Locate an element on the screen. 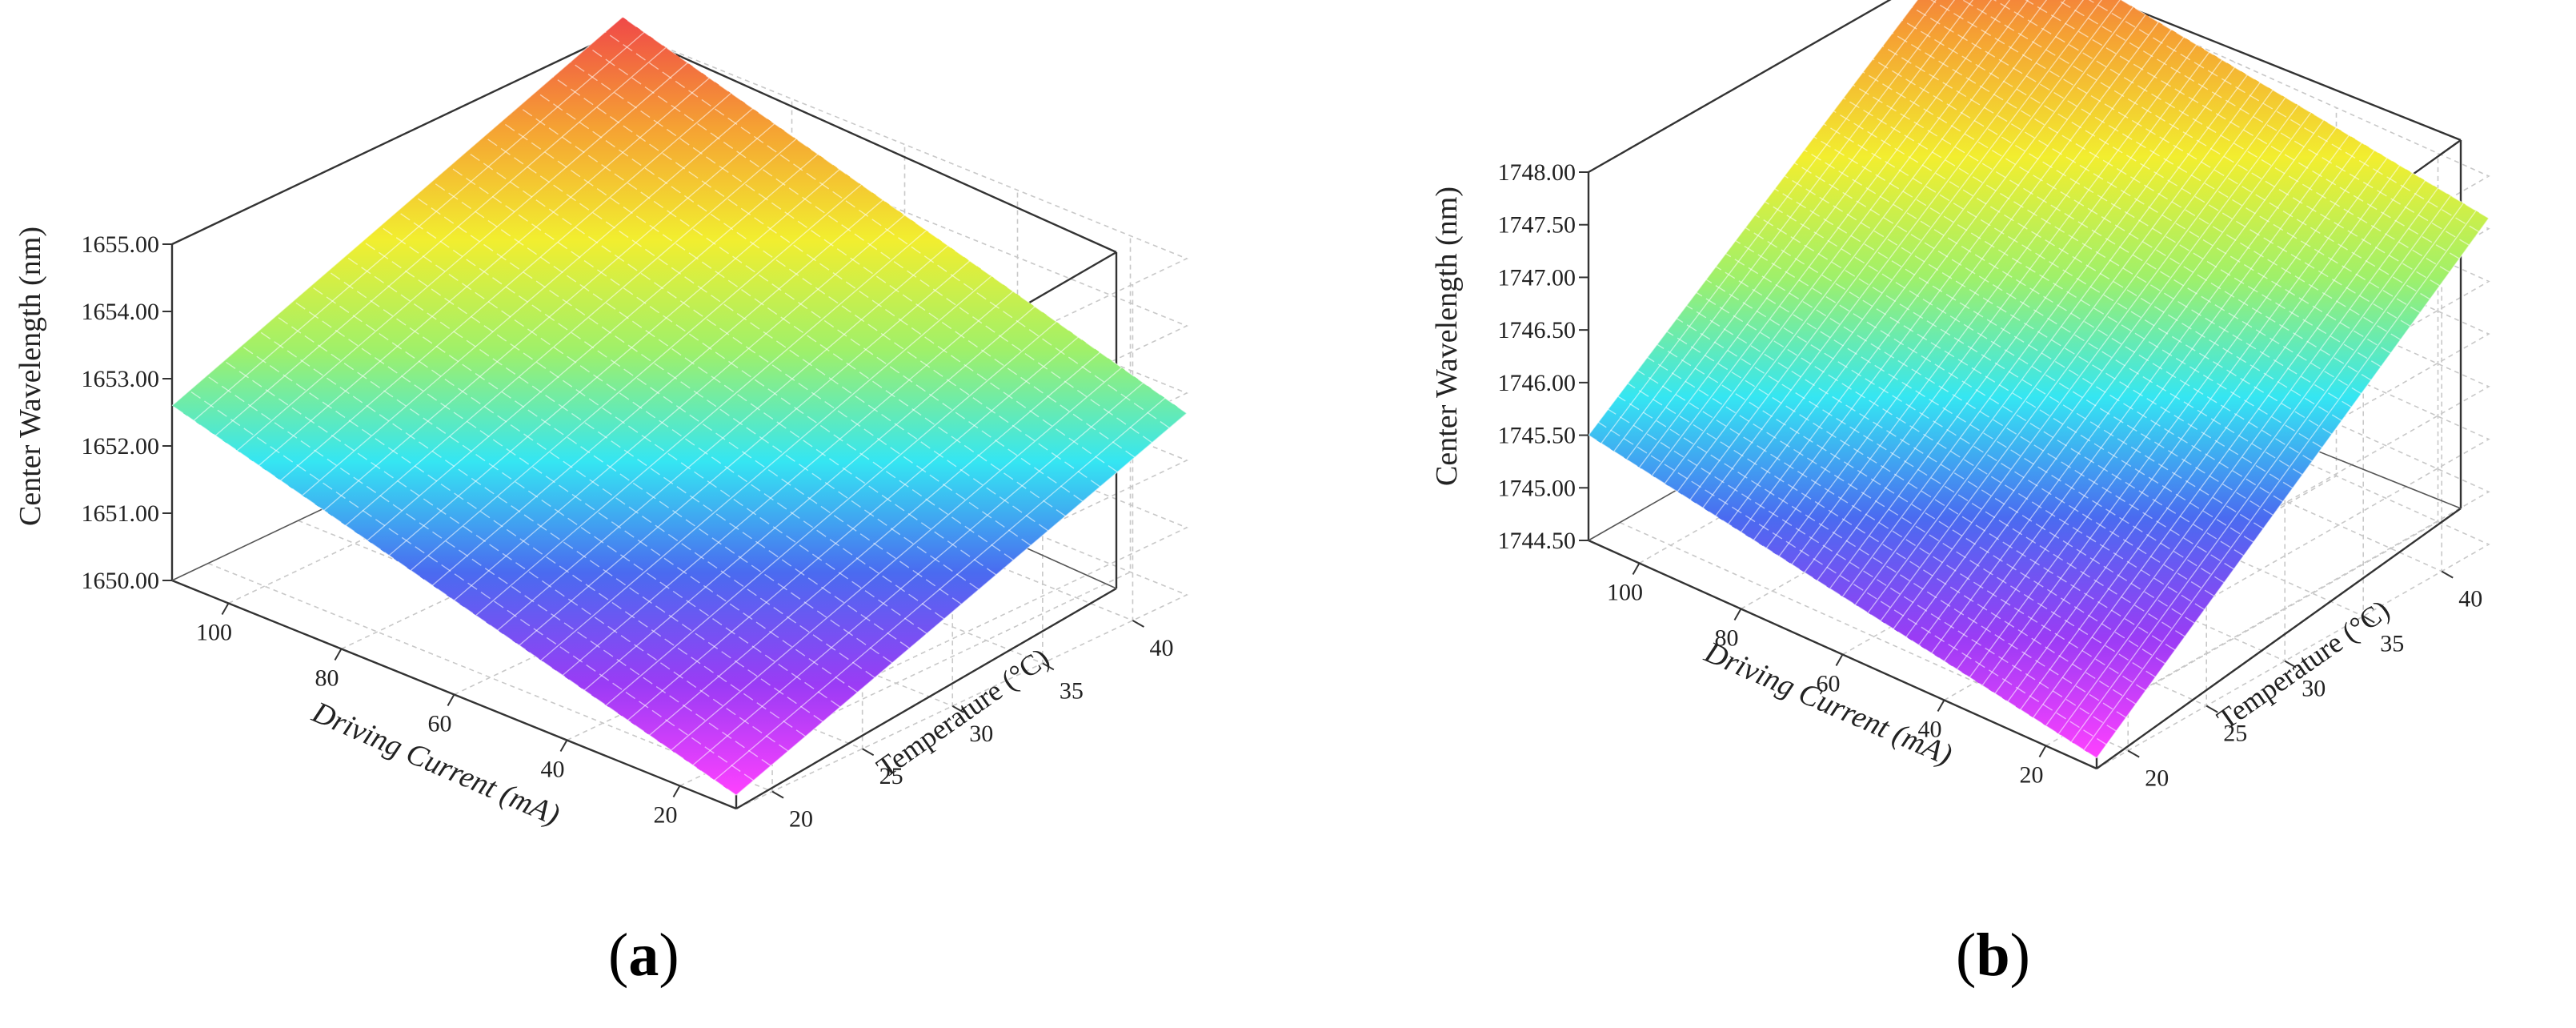 Image resolution: width=2576 pixels, height=1028 pixels. z-tick-label: 1748.00 is located at coordinates (1537, 172).